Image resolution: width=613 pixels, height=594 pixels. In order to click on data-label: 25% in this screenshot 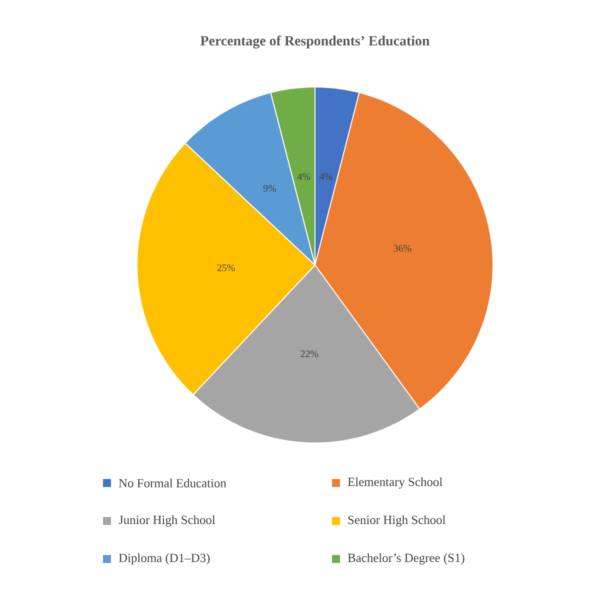, I will do `click(226, 268)`.